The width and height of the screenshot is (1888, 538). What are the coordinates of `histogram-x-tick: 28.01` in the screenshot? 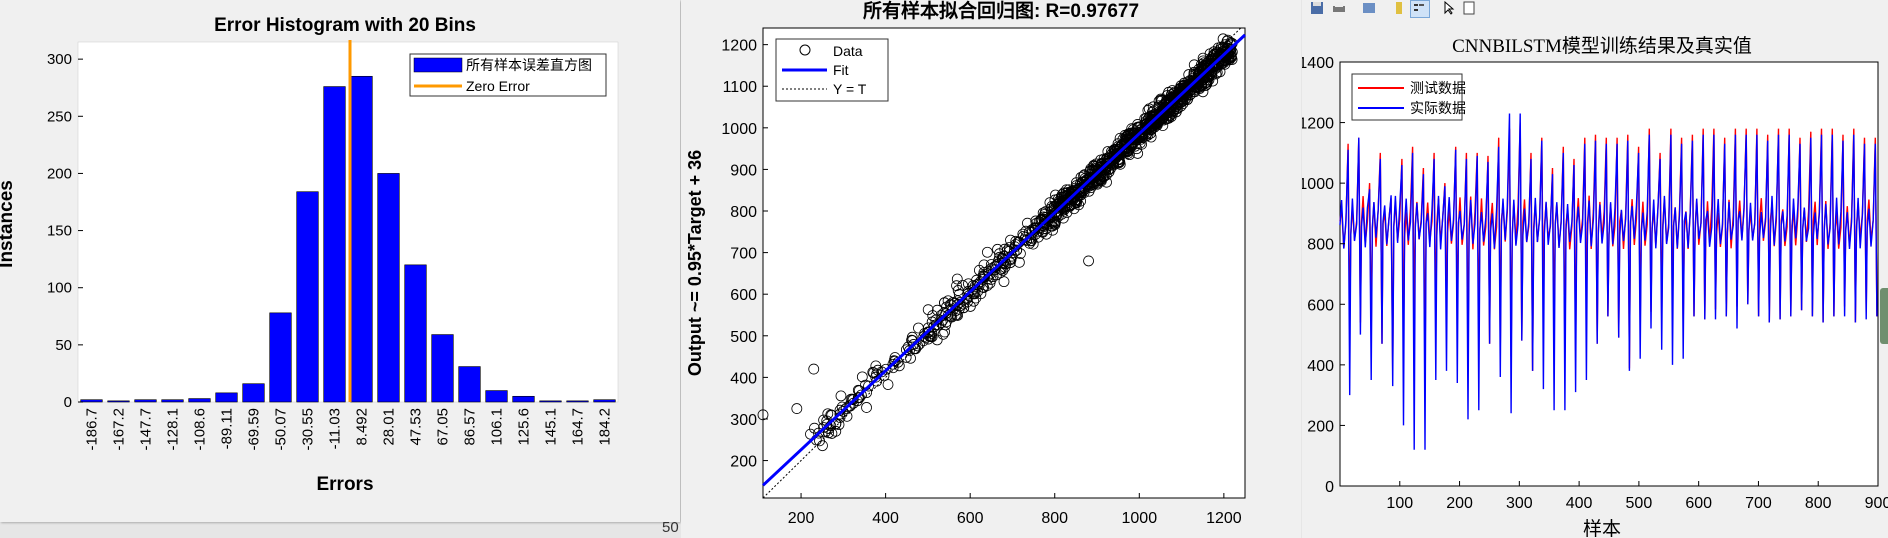 It's located at (389, 427).